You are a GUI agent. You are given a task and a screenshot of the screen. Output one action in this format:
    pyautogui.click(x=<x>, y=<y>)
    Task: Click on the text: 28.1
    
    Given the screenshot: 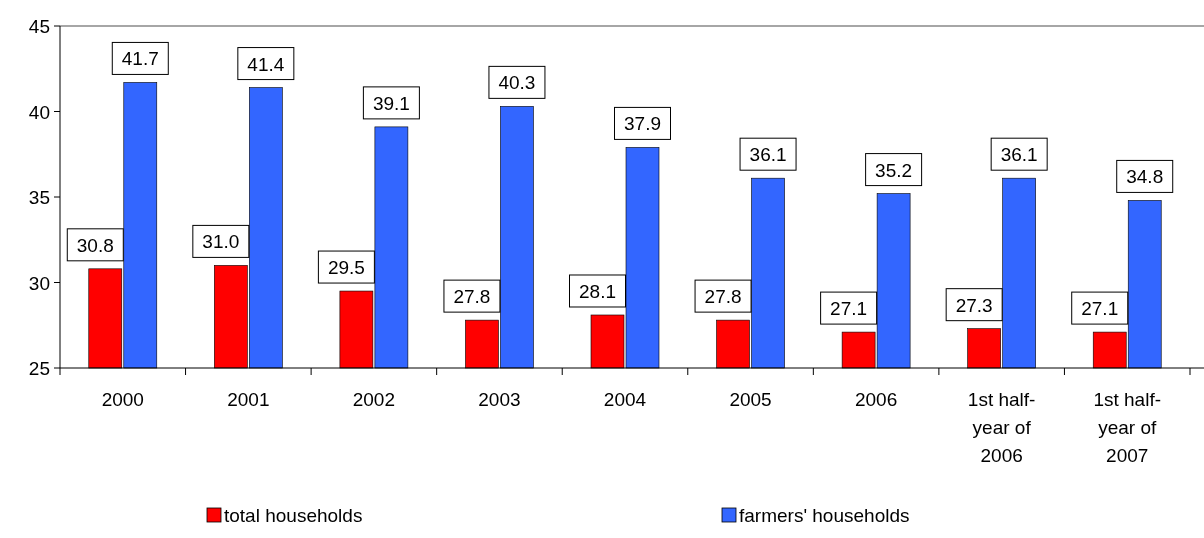 What is the action you would take?
    pyautogui.click(x=597, y=291)
    